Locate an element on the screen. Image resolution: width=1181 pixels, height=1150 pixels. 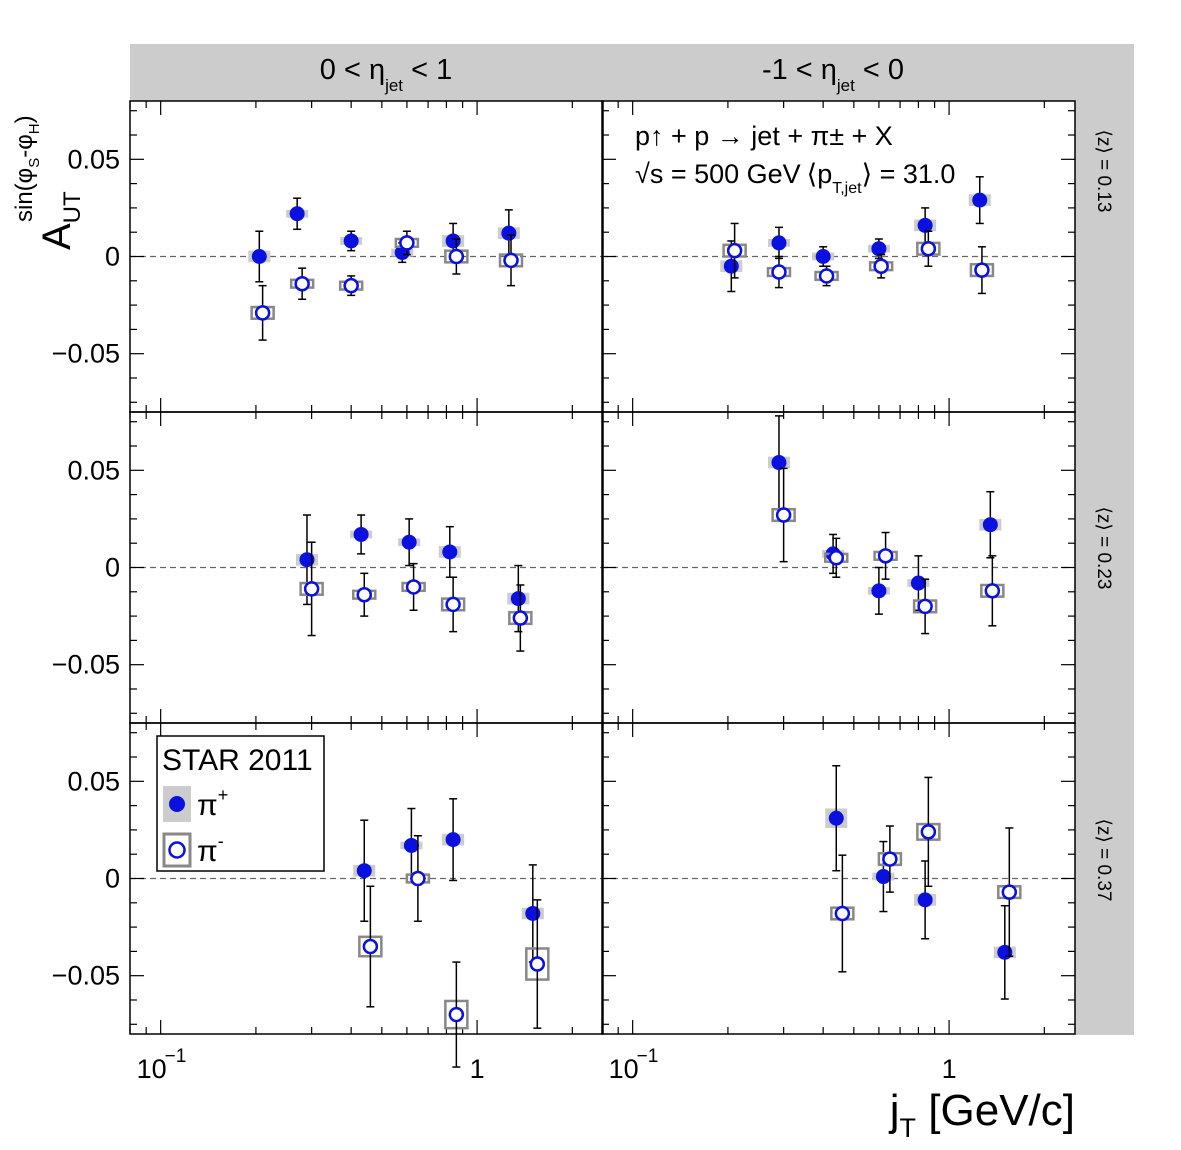
legend-marker-pi-minus is located at coordinates (177, 850).